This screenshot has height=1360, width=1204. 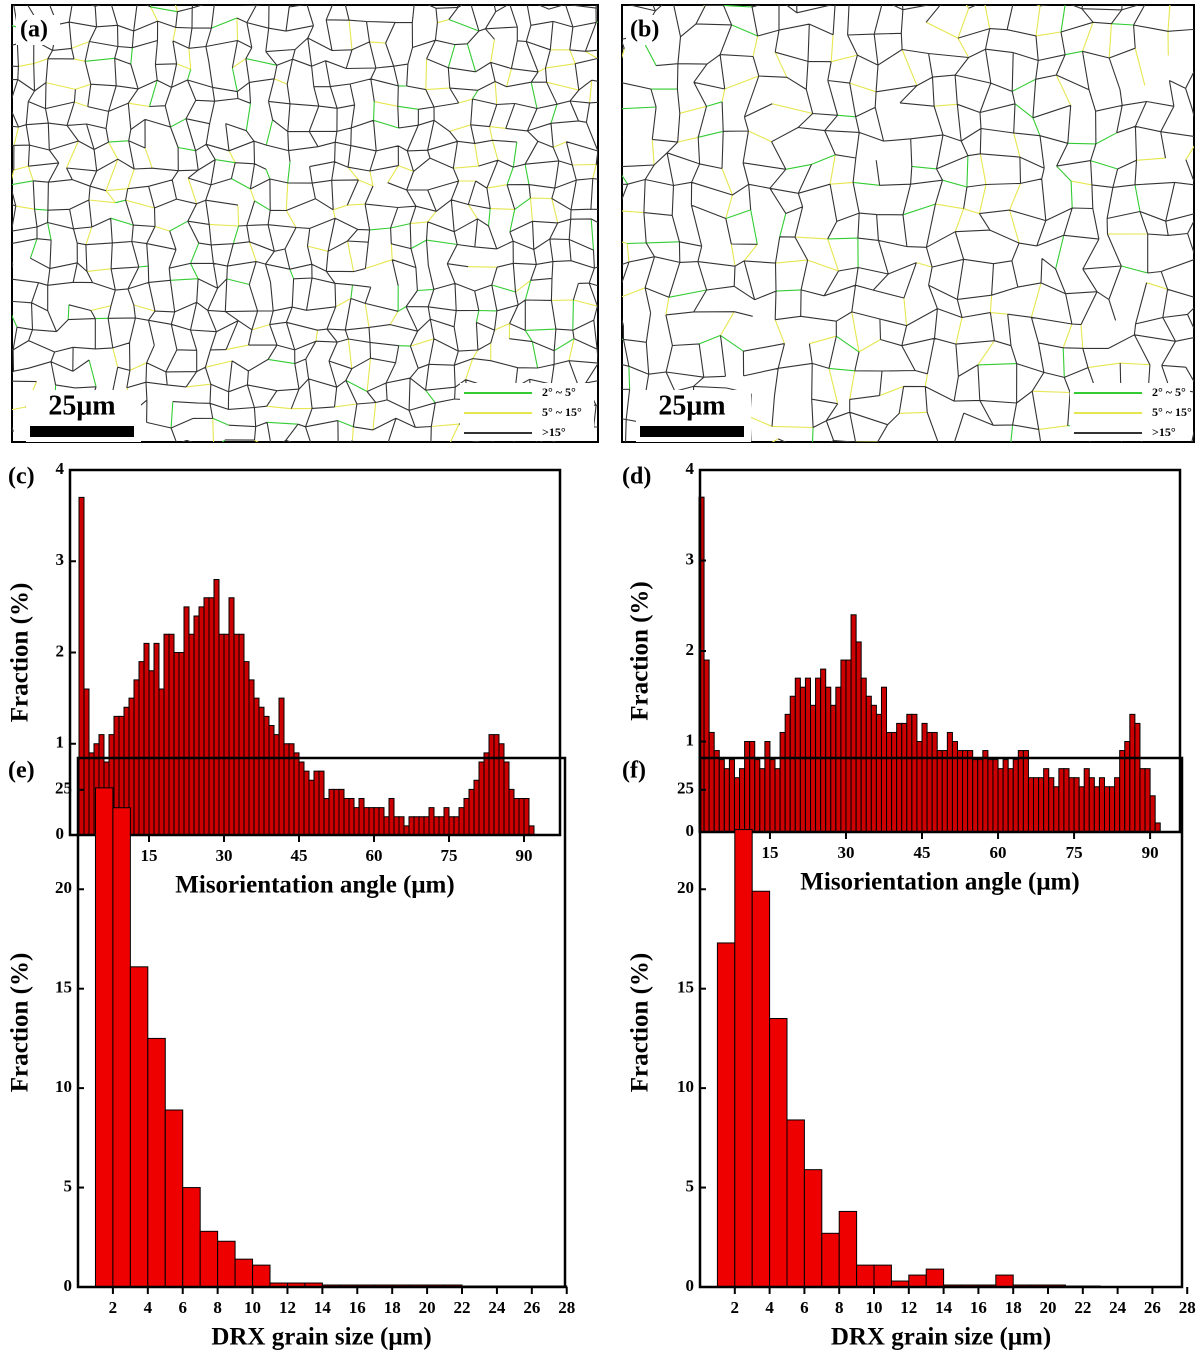 I want to click on y-tick-label: 0, so click(x=60, y=833).